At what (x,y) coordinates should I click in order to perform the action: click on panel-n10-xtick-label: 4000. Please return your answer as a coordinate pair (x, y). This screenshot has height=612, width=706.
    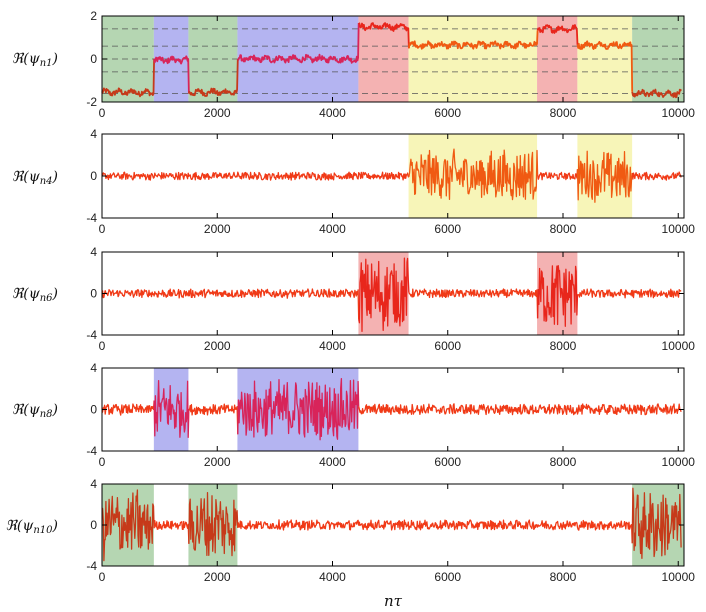
    Looking at the image, I should click on (332, 577).